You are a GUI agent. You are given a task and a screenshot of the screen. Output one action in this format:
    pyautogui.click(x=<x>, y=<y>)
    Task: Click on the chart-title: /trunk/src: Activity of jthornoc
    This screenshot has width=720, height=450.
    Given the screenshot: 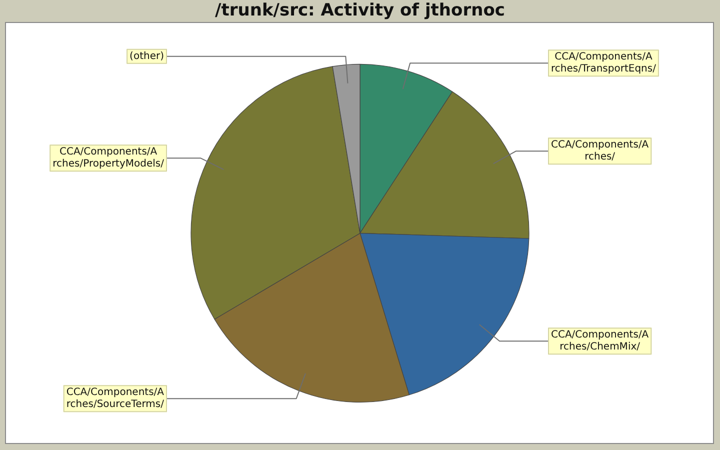 What is the action you would take?
    pyautogui.click(x=360, y=10)
    